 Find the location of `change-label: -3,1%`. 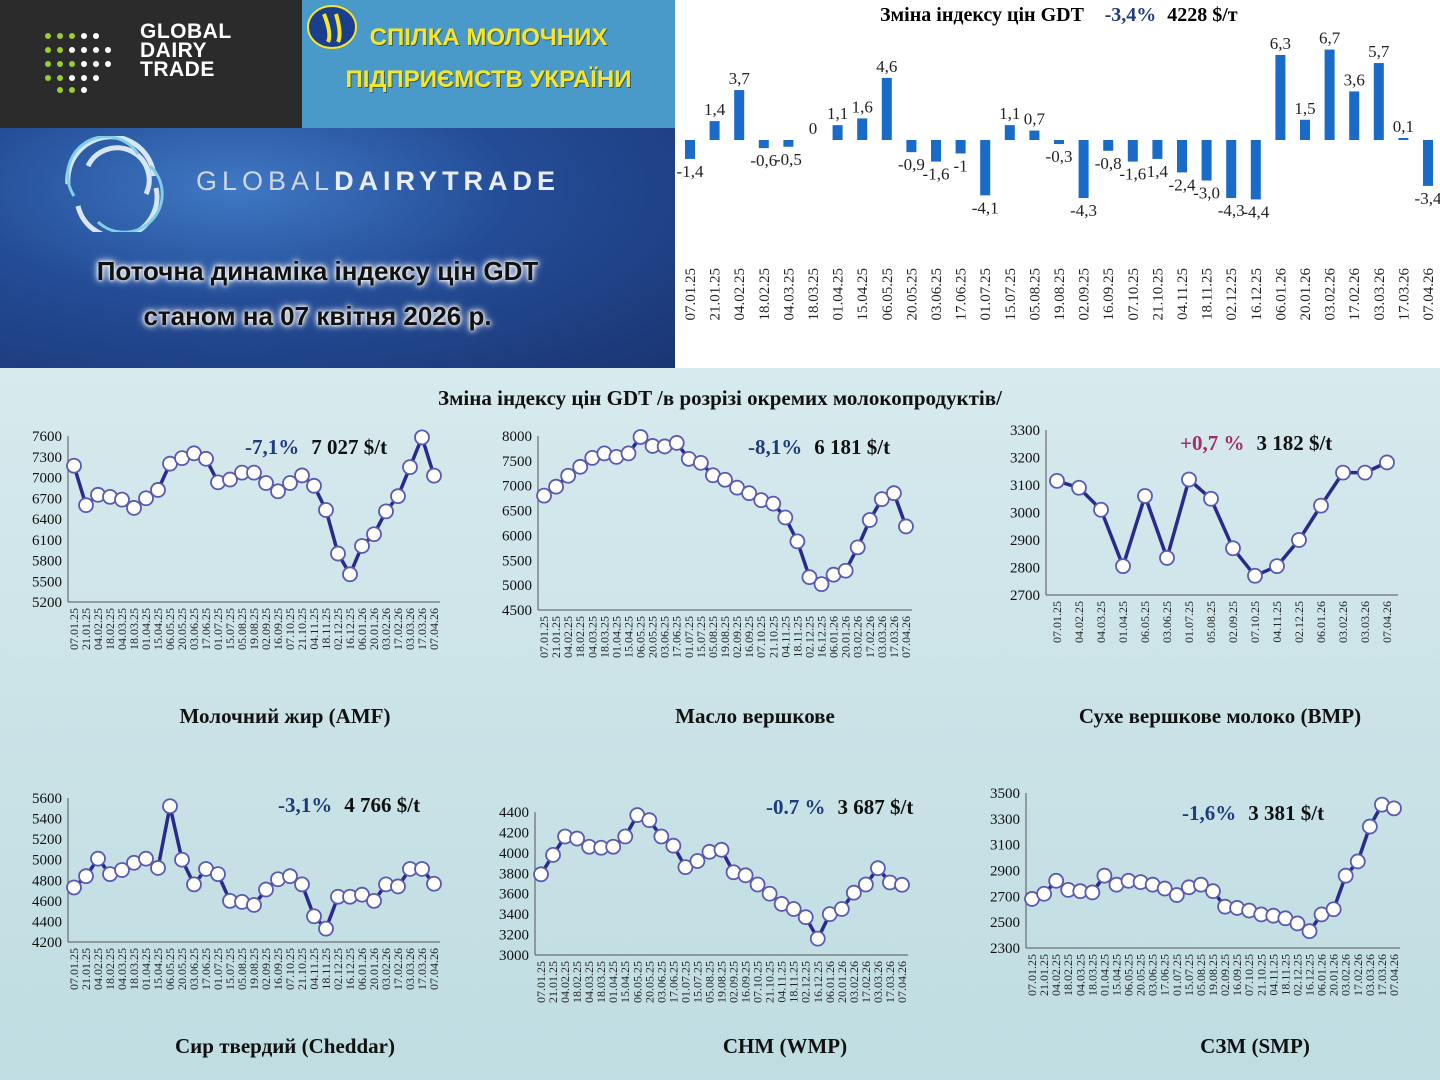

change-label: -3,1% is located at coordinates (305, 805).